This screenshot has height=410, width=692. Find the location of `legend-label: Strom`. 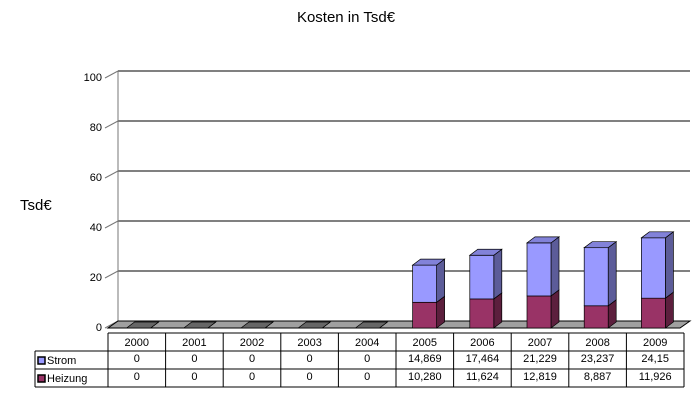

legend-label: Strom is located at coordinates (61, 361).